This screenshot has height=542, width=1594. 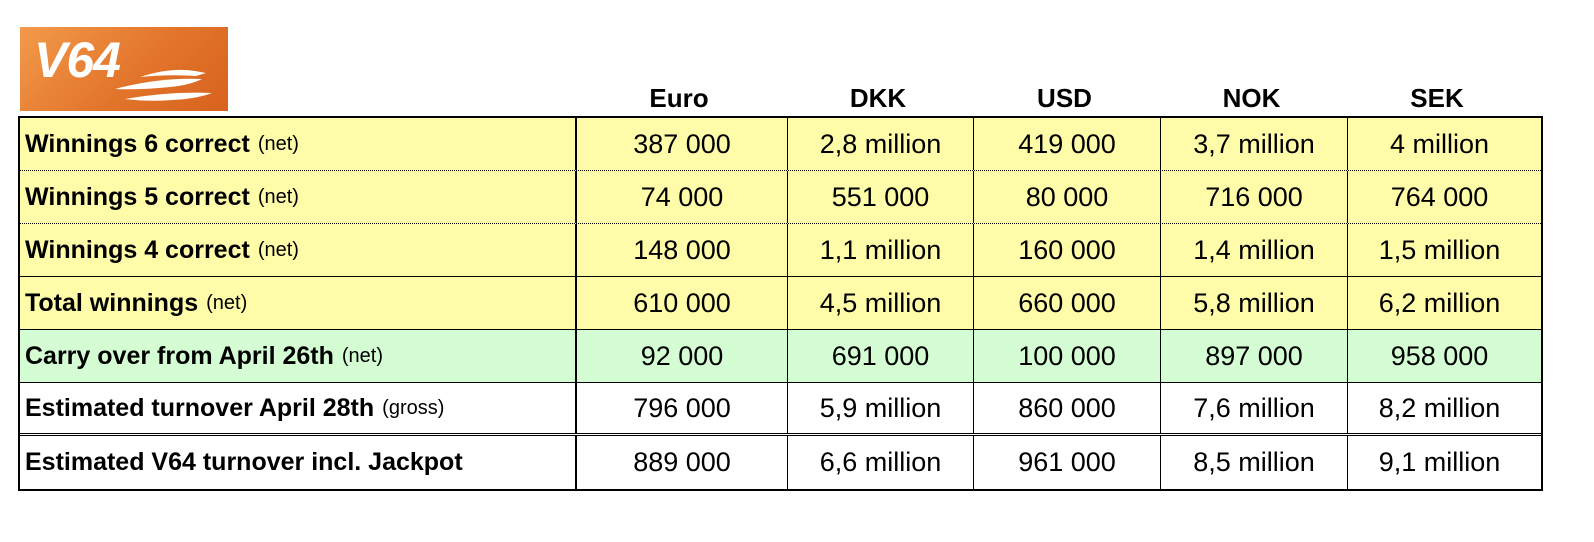 What do you see at coordinates (235, 407) in the screenshot?
I see `row-label: Estimated turnover April 28th (gross)` at bounding box center [235, 407].